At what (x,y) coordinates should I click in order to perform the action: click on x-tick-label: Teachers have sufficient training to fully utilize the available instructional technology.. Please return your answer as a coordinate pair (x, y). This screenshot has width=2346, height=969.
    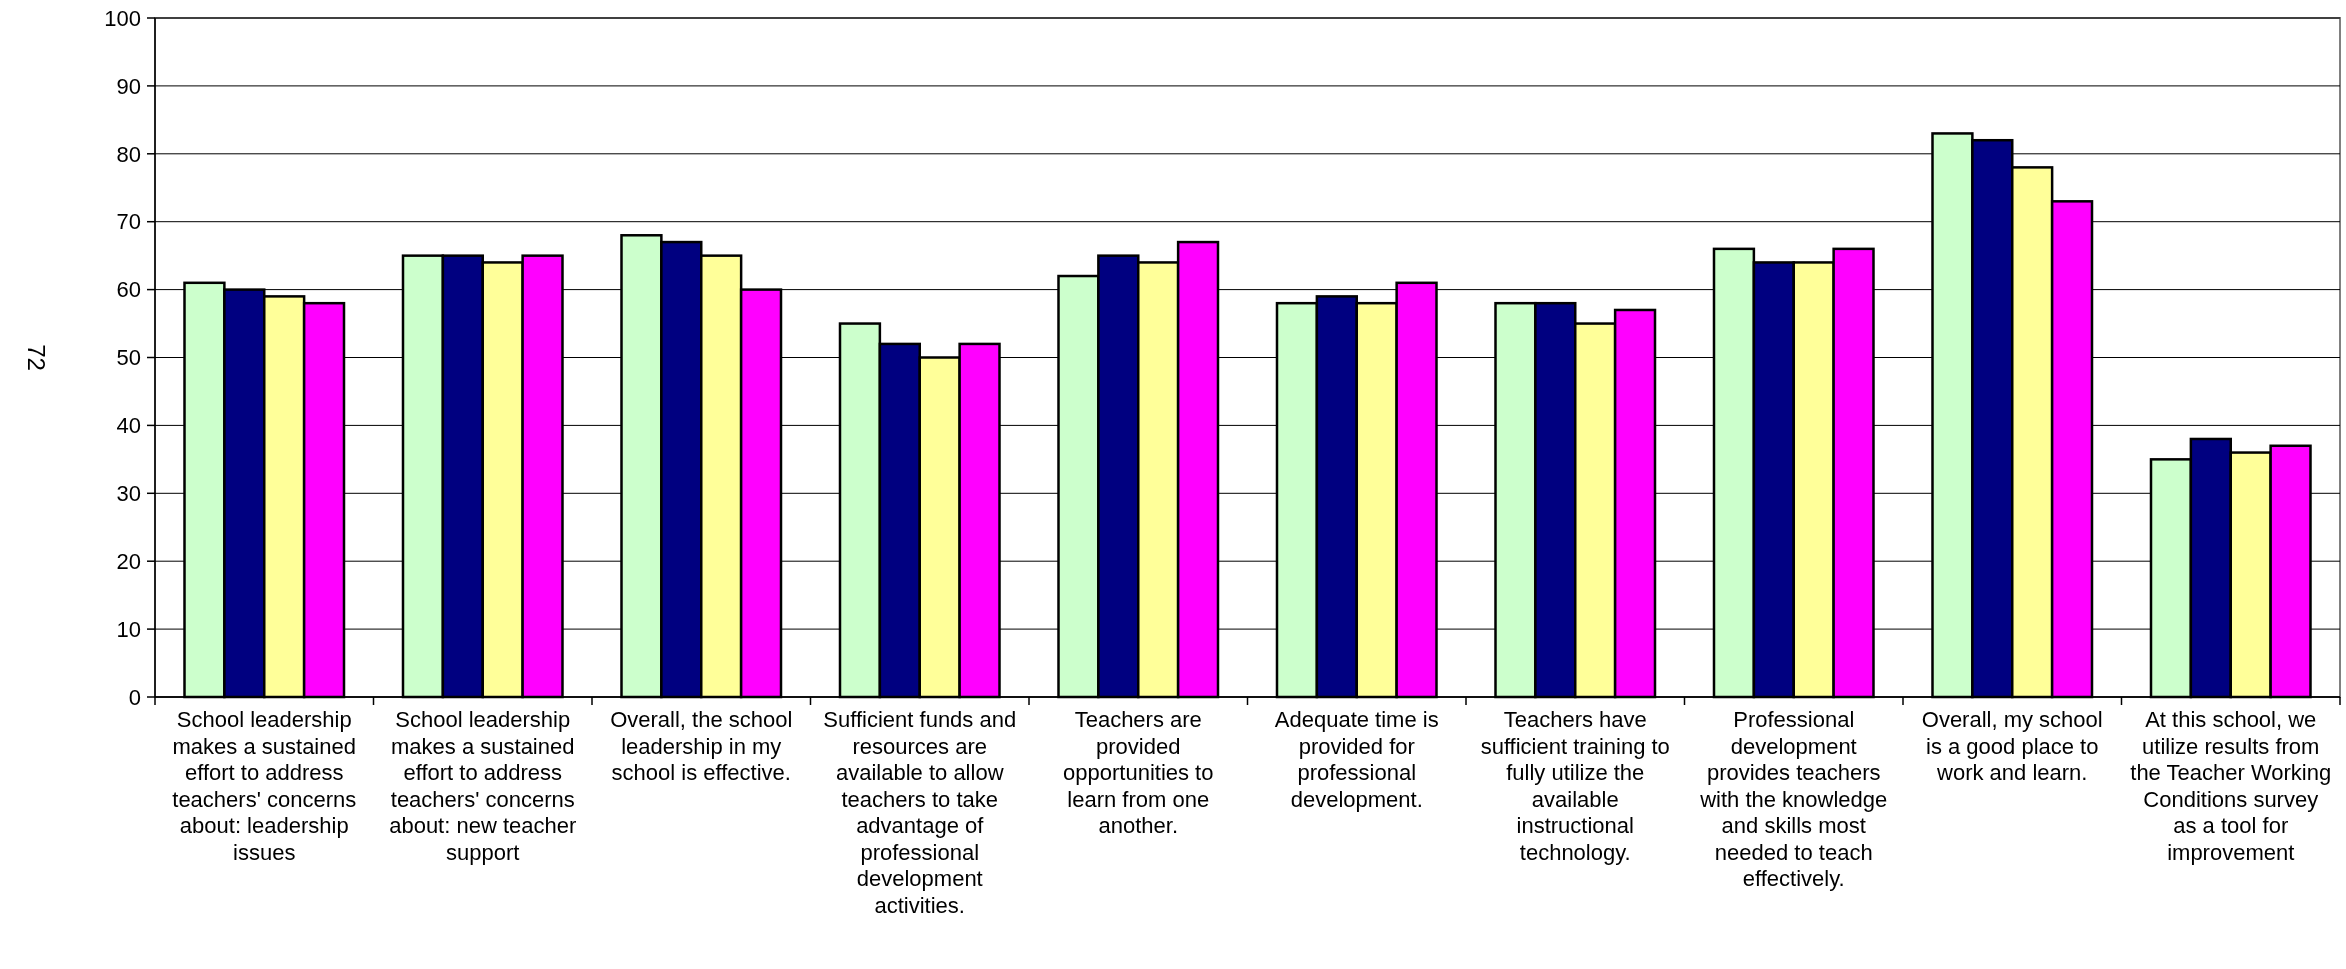
    Looking at the image, I should click on (1575, 786).